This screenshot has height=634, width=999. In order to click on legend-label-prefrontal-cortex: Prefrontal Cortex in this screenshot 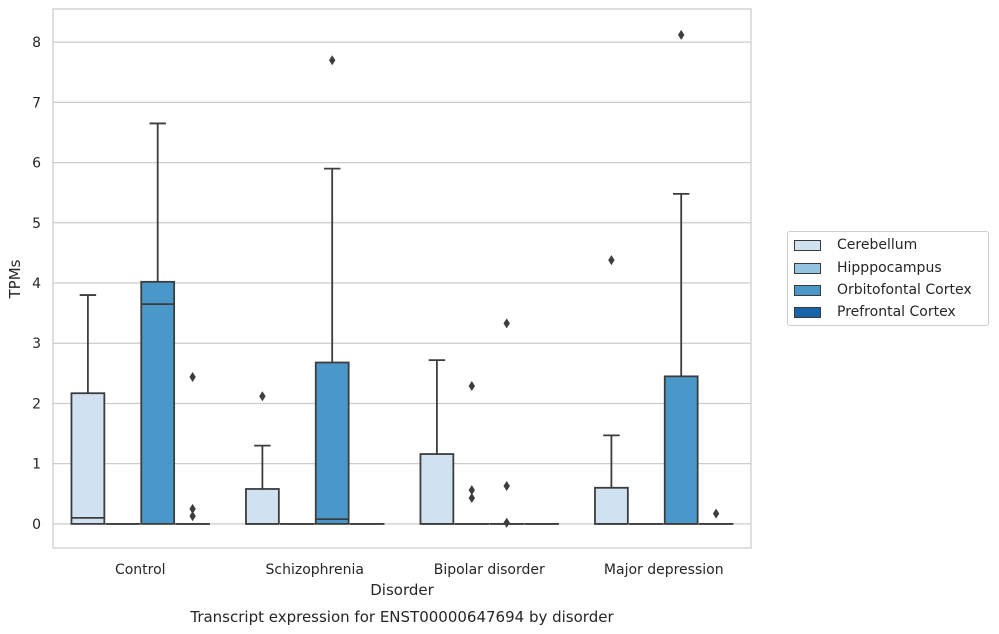, I will do `click(896, 312)`.